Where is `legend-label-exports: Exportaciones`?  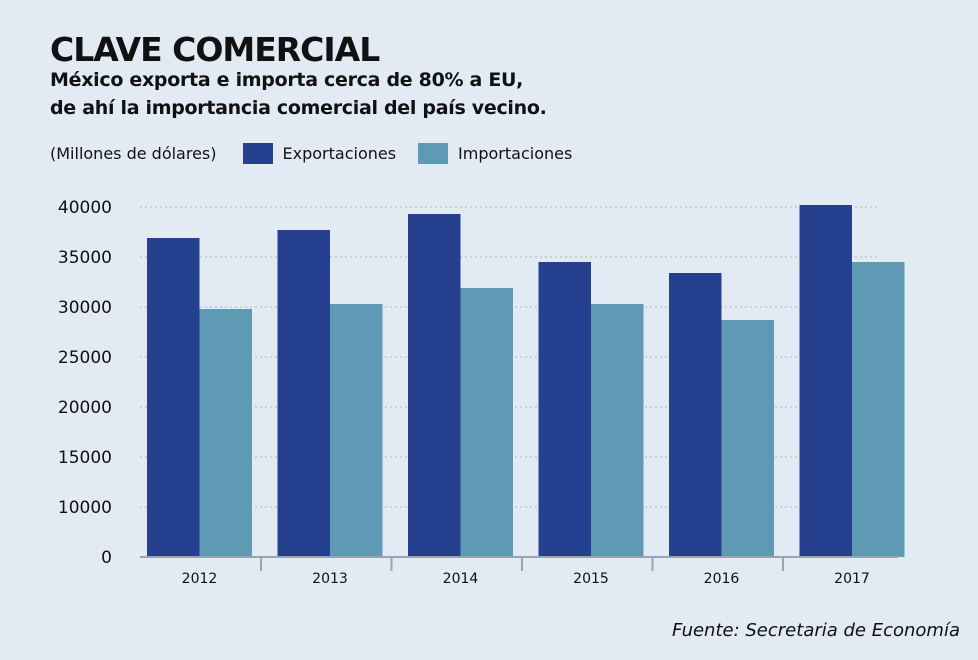 legend-label-exports: Exportaciones is located at coordinates (339, 153).